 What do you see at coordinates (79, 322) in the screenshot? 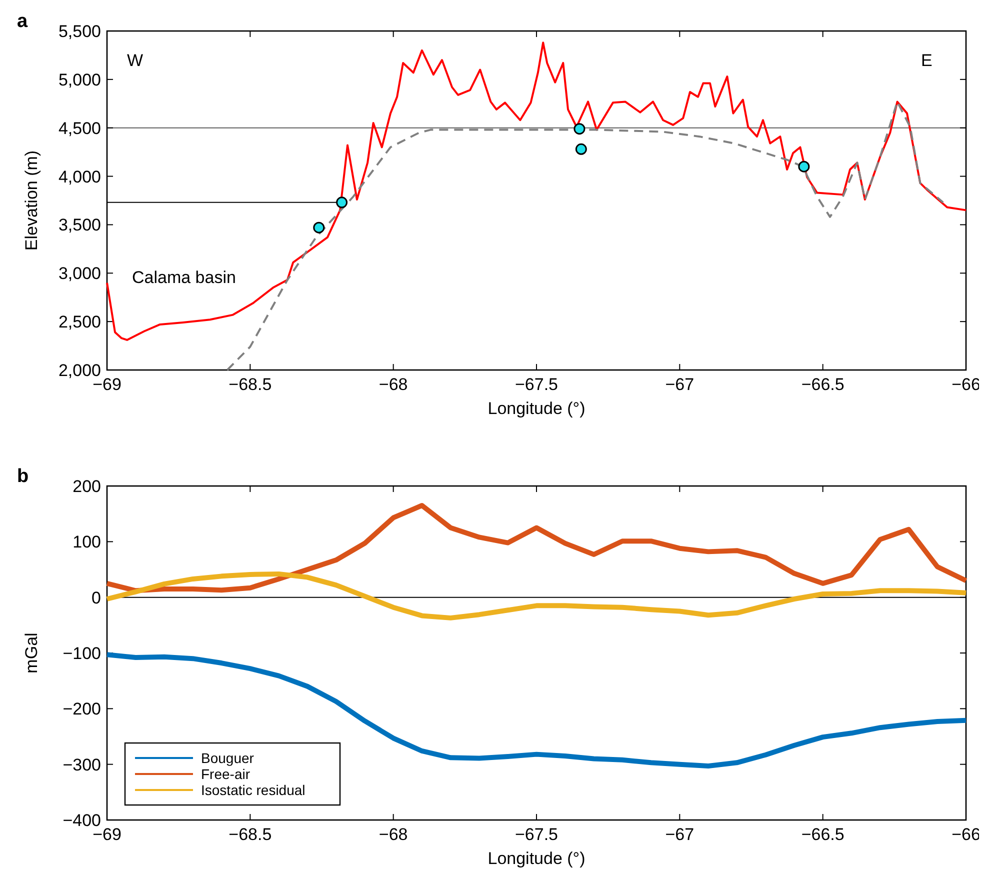
I see `y-tick-label: 2,500` at bounding box center [79, 322].